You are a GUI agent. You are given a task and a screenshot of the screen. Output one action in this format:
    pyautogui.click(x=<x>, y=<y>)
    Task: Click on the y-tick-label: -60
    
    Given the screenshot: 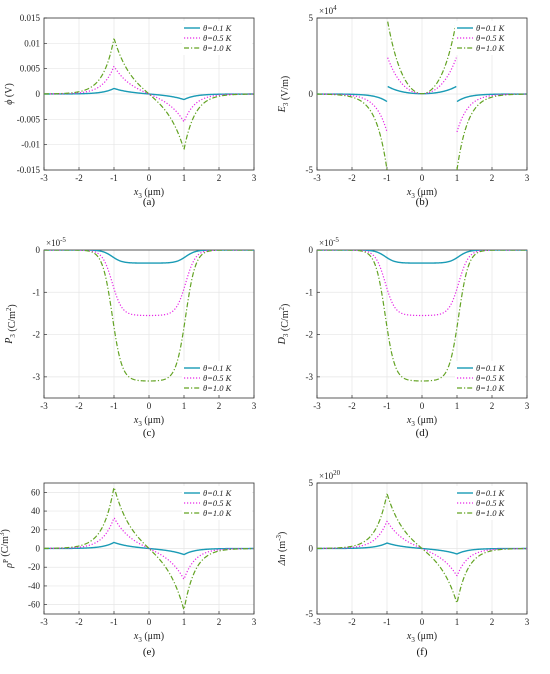 What is the action you would take?
    pyautogui.click(x=34, y=605)
    